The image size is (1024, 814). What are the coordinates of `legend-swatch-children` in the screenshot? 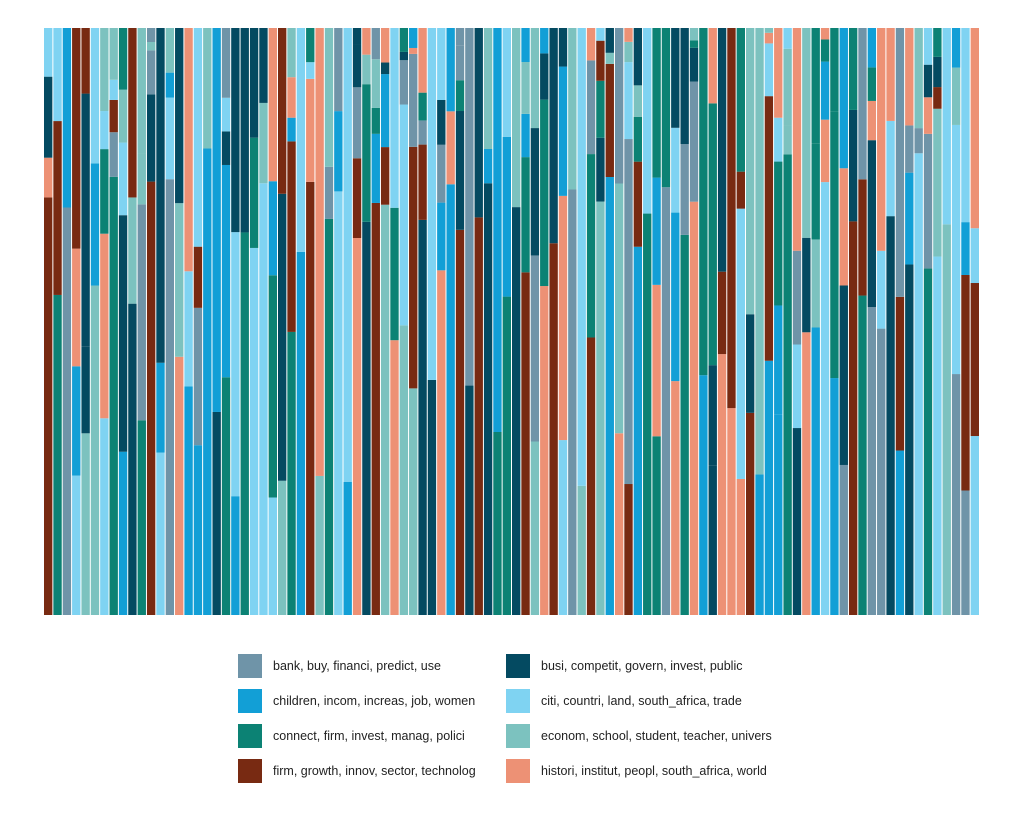 It's located at (250, 701).